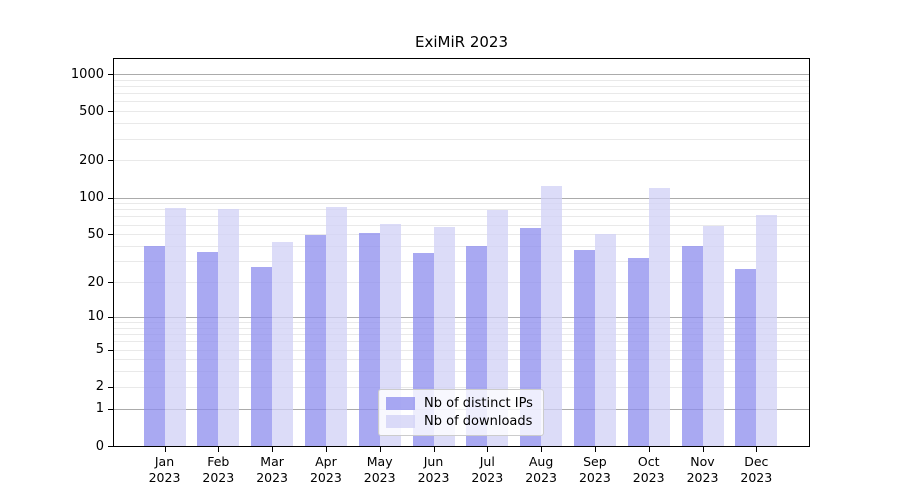  Describe the element at coordinates (400, 421) in the screenshot. I see `legend-swatch-downloads` at that location.